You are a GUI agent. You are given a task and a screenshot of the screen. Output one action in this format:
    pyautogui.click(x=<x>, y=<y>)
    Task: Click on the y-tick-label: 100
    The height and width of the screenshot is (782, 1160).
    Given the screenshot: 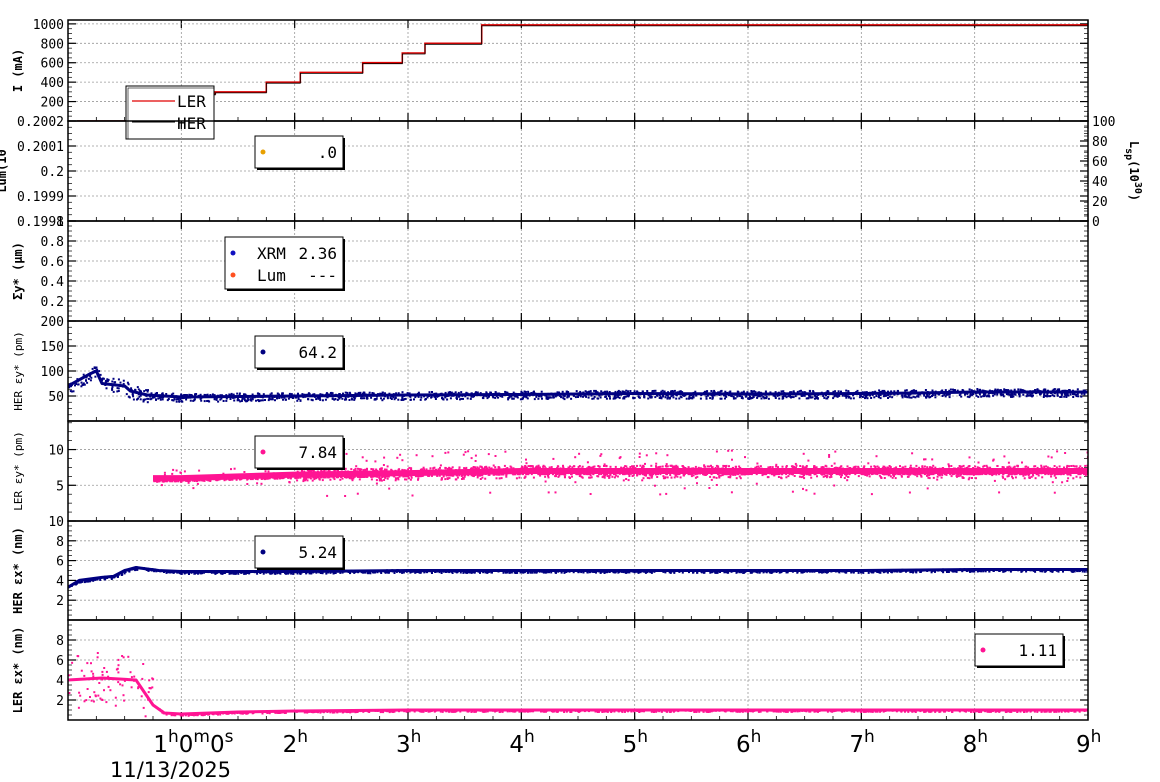 What is the action you would take?
    pyautogui.click(x=52, y=372)
    